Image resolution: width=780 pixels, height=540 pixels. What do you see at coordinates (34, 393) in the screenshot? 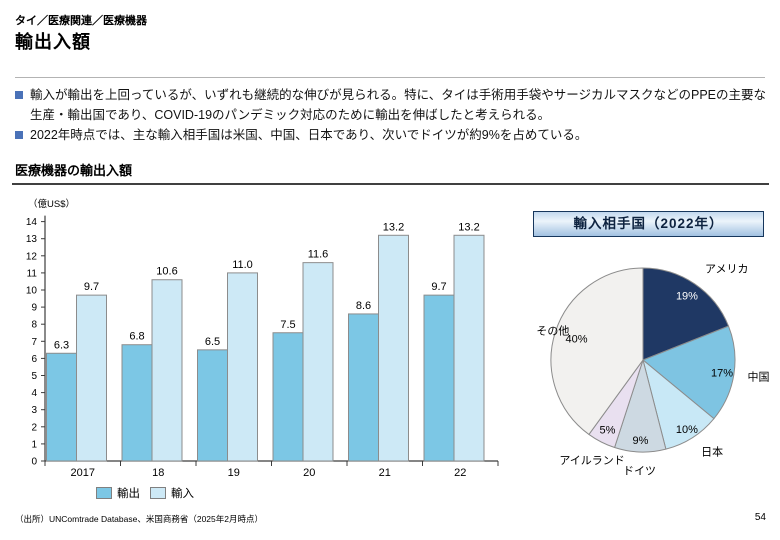
I see `y-tick-label: 4` at bounding box center [34, 393].